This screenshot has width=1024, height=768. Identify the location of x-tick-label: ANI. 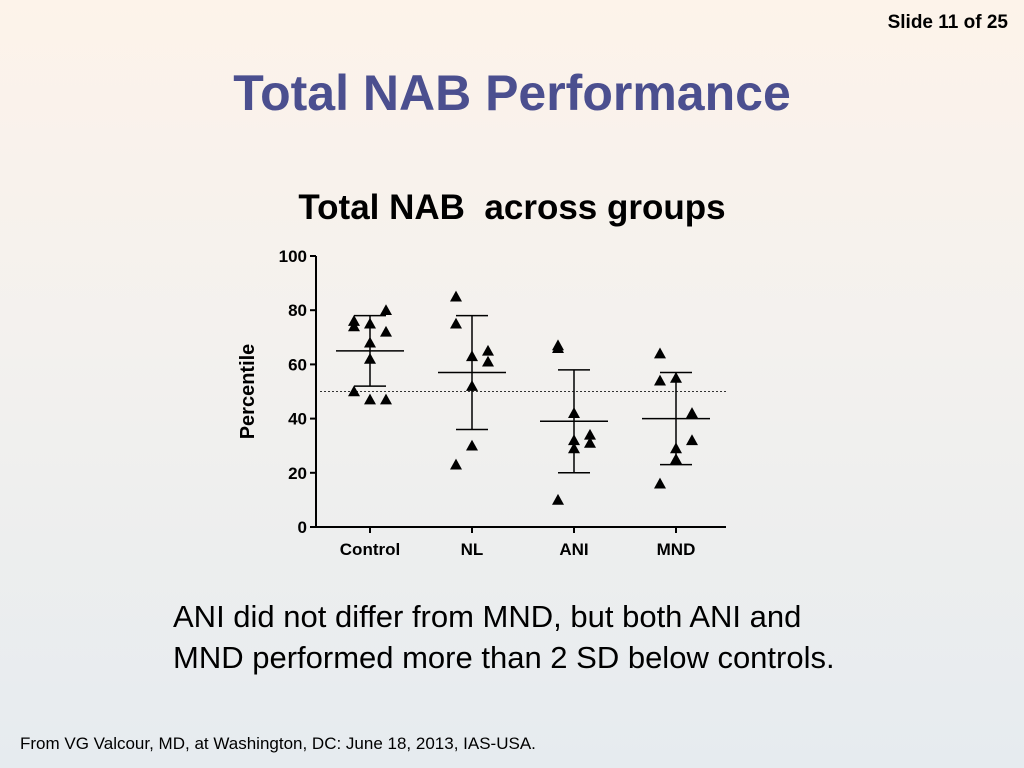
(573, 549).